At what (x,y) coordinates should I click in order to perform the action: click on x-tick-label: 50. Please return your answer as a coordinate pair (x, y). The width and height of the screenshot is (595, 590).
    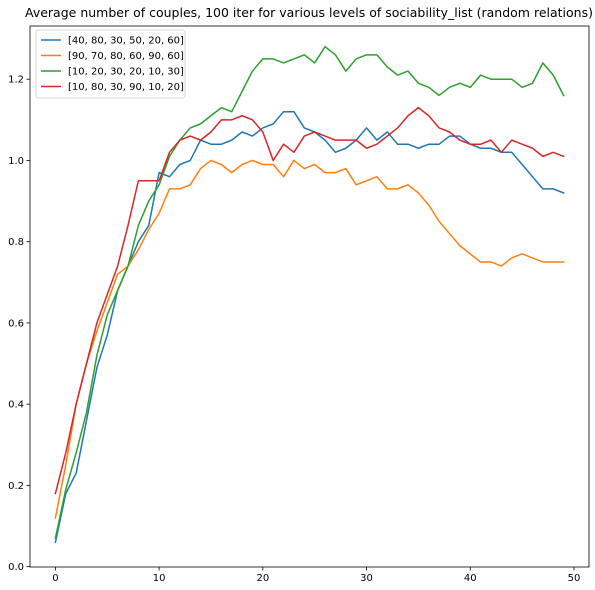
    Looking at the image, I should click on (574, 578).